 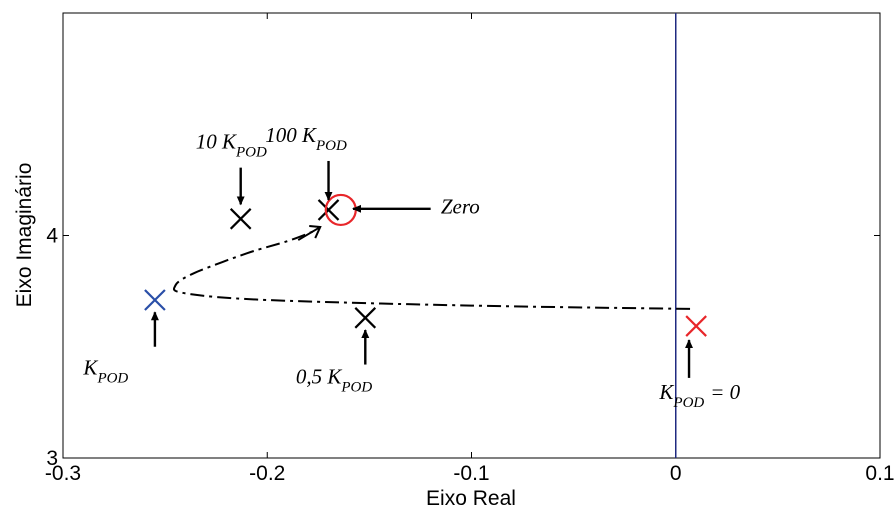 What do you see at coordinates (309, 233) in the screenshot?
I see `locus-direction-arrow` at bounding box center [309, 233].